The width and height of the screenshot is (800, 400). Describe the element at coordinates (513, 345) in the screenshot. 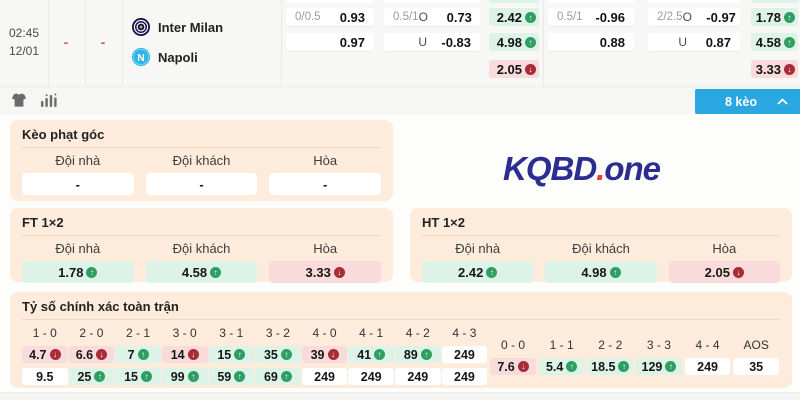

I see `score-label: 0 - 0` at that location.